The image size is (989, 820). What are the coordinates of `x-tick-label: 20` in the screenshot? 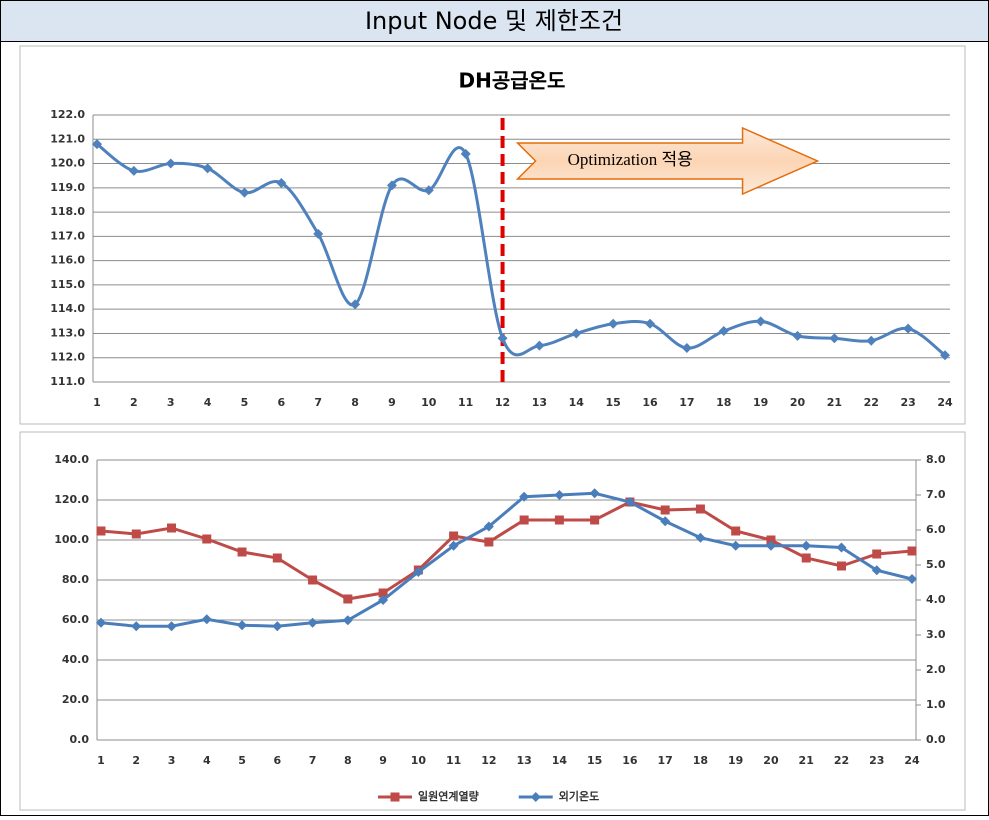 It's located at (771, 760).